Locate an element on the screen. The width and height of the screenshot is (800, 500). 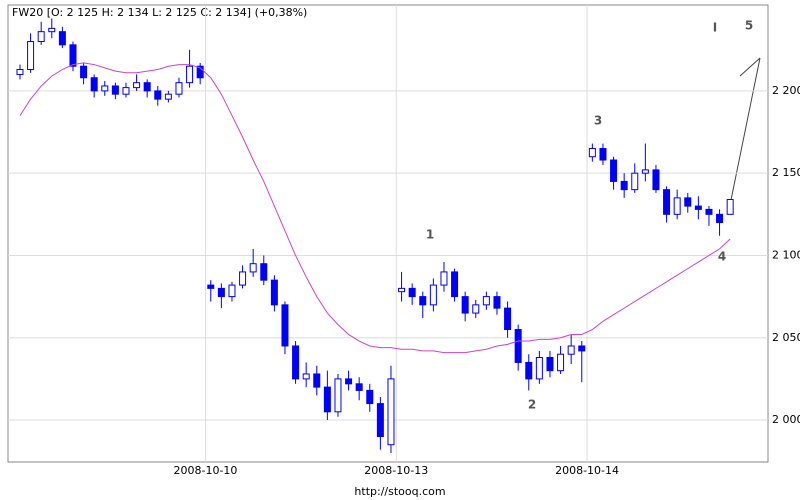
annotation: 2 is located at coordinates (532, 405).